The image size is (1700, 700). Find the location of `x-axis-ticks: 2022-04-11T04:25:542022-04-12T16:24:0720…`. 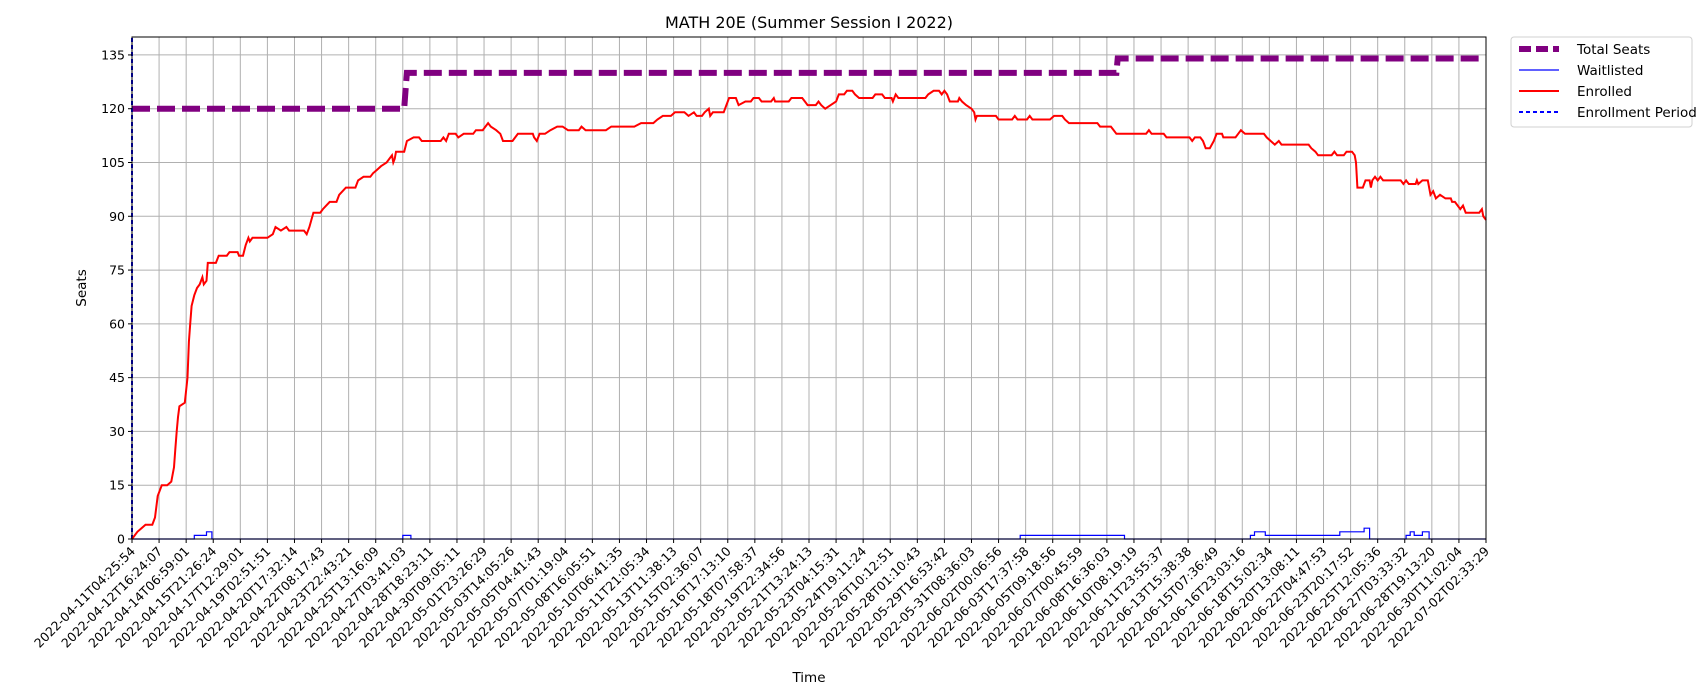

x-axis-ticks: 2022-04-11T04:25:542022-04-12T16:24:0720… is located at coordinates (761, 595).